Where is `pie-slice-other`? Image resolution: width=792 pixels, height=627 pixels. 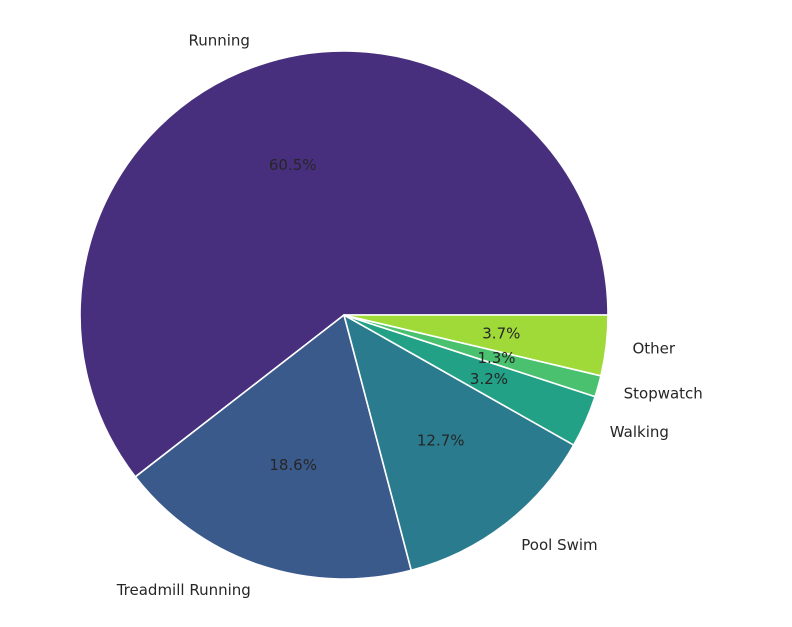
pie-slice-other is located at coordinates (476, 345).